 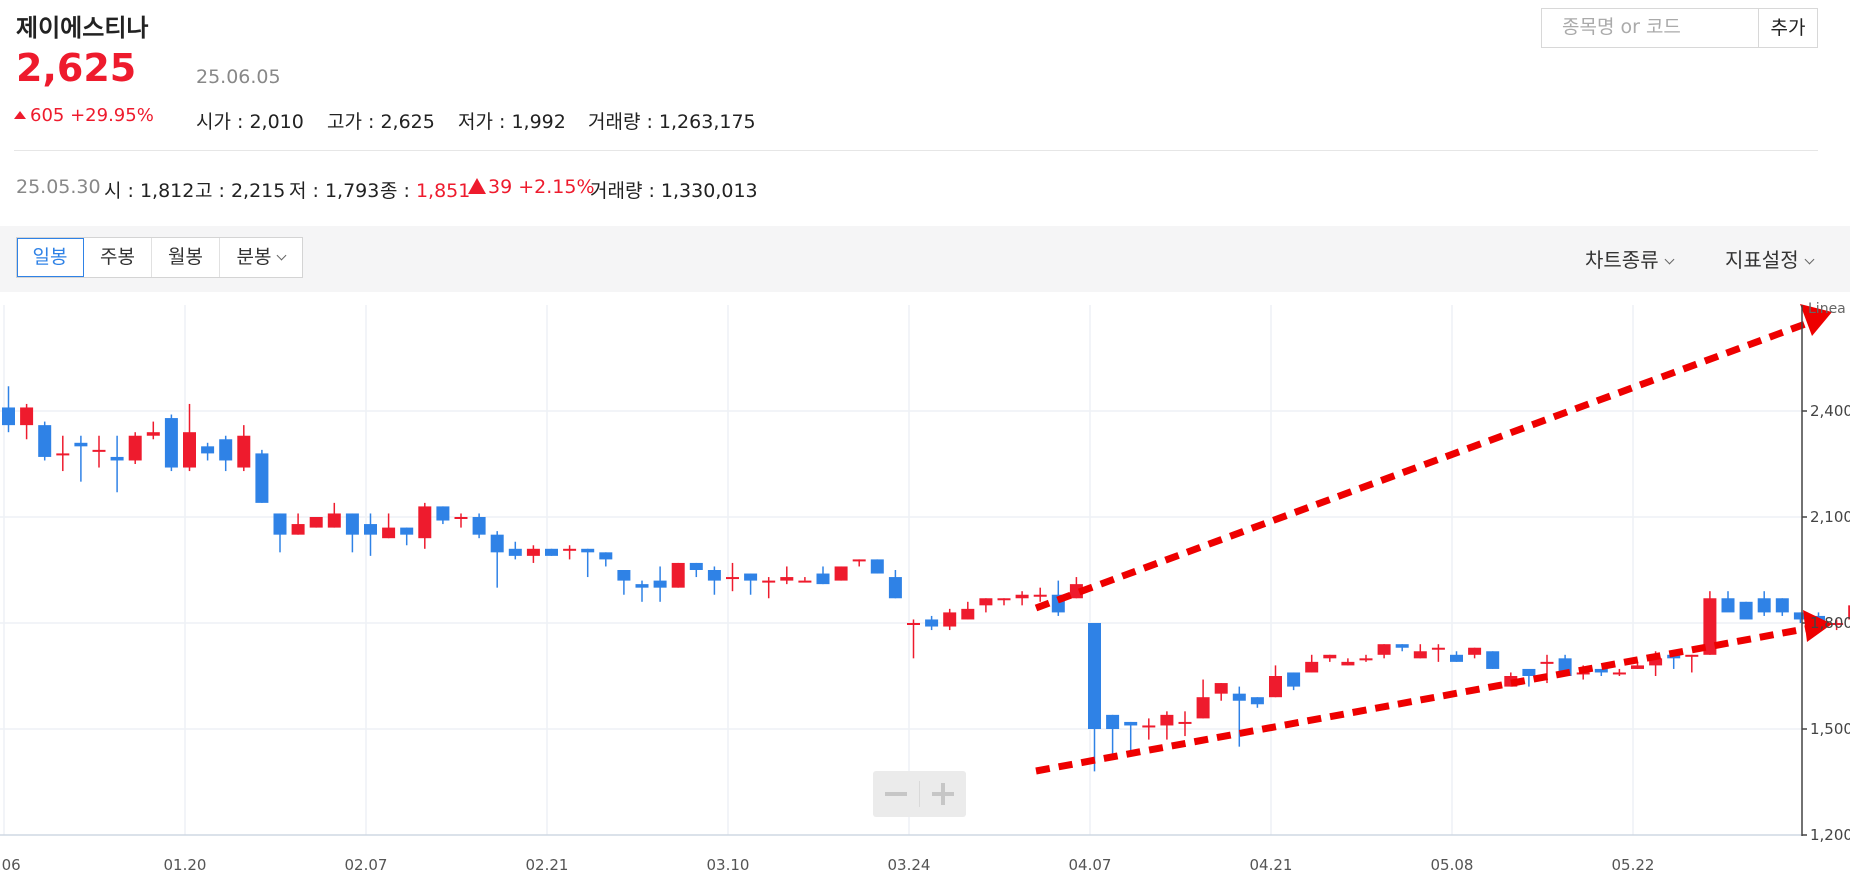 What do you see at coordinates (76, 68) in the screenshot?
I see `current-price: 2,625` at bounding box center [76, 68].